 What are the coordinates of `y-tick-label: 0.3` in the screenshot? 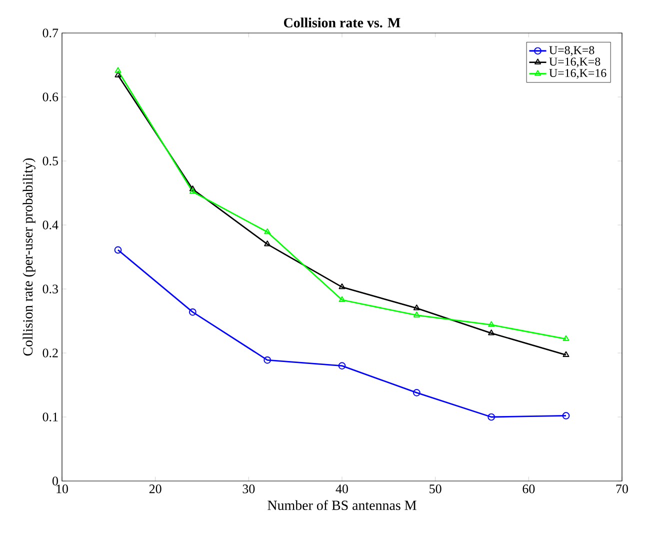 It's located at (50, 289).